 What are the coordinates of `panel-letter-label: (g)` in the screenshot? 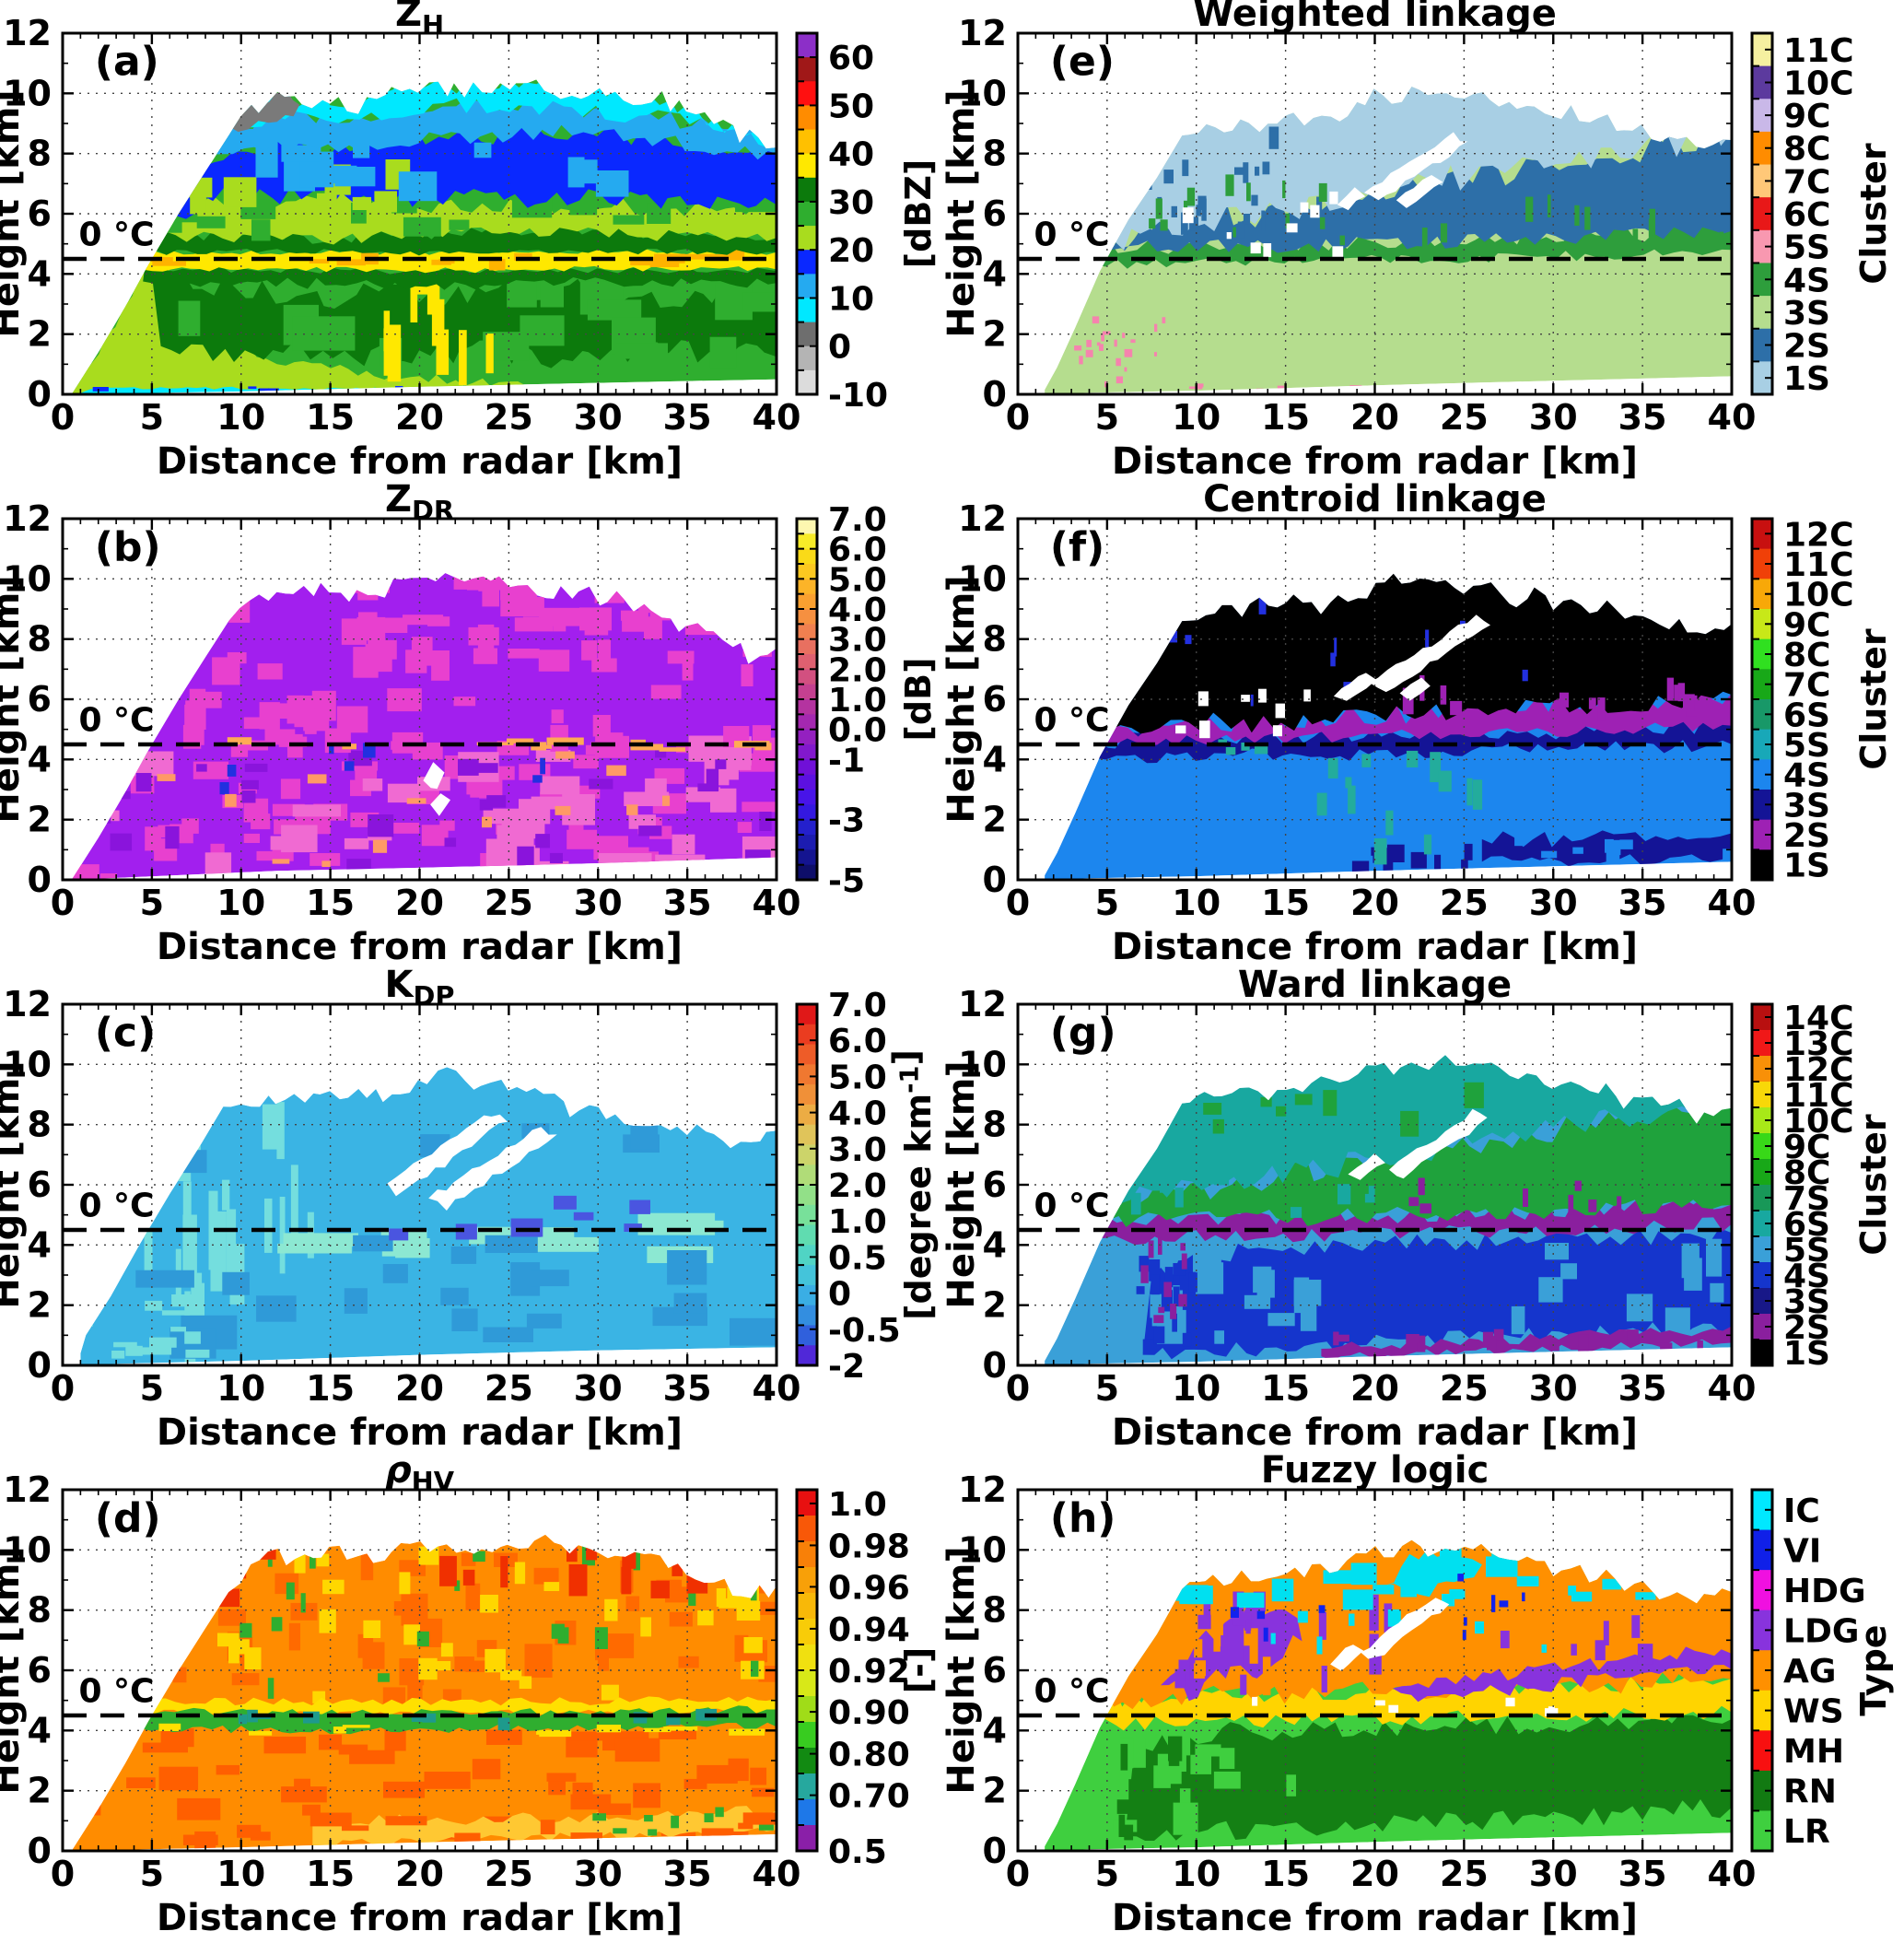 It's located at (1083, 1033).